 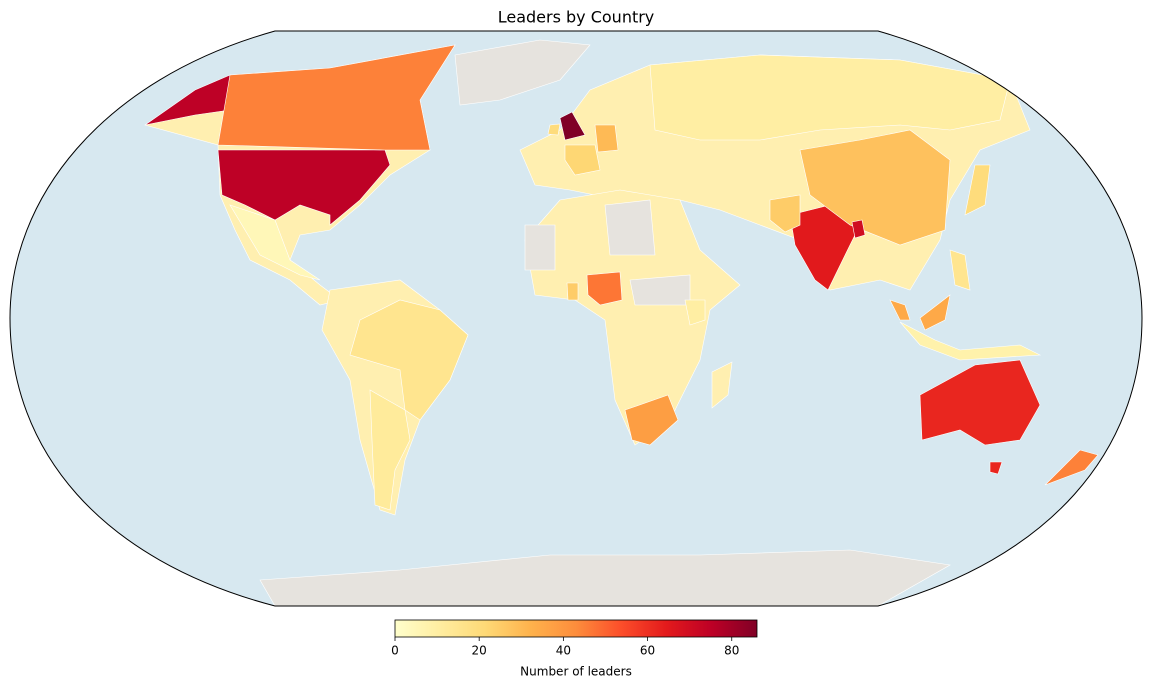 What do you see at coordinates (647, 651) in the screenshot?
I see `colorbar-tick-label: 60` at bounding box center [647, 651].